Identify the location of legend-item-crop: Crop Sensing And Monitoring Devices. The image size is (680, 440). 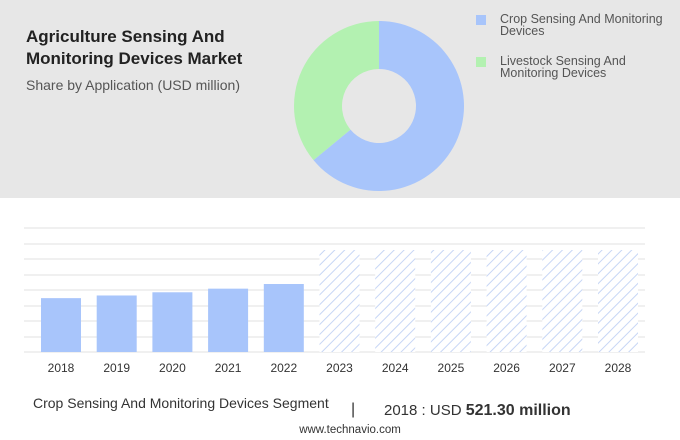
(576, 25).